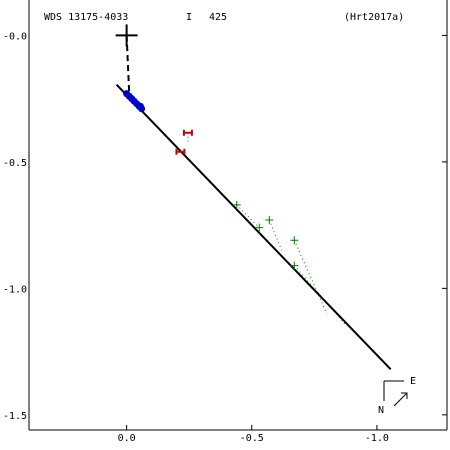  Describe the element at coordinates (374, 17) in the screenshot. I see `reference-label: (Hrt2017a)` at that location.